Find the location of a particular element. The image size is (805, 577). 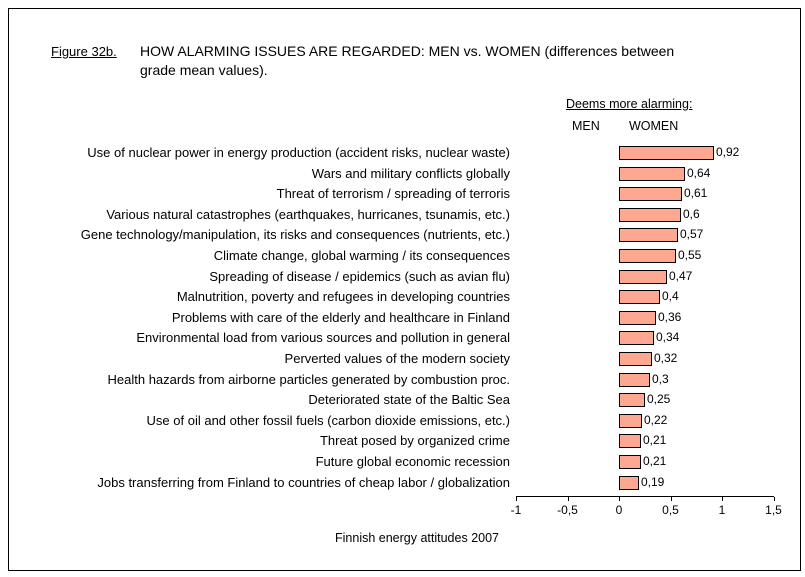

axis-tick-label: 1 is located at coordinates (722, 510).